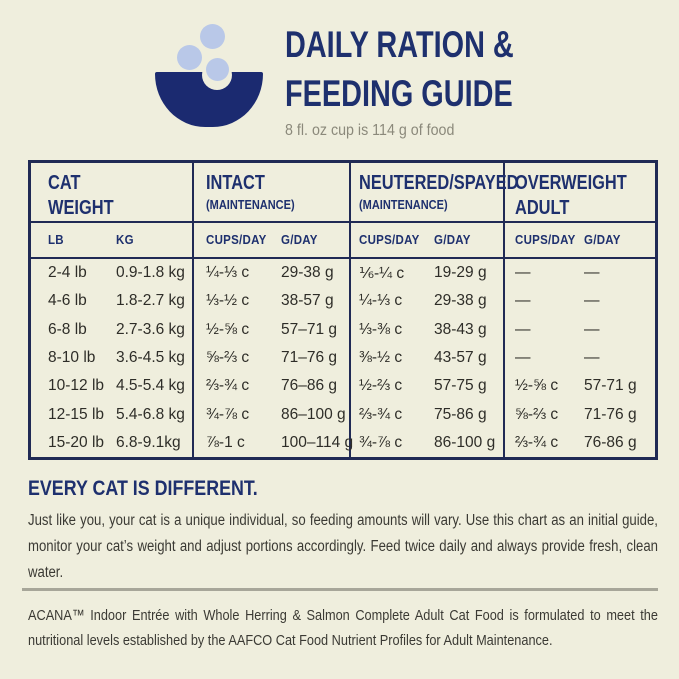 The image size is (679, 679). Describe the element at coordinates (76, 386) in the screenshot. I see `table-cell: 10-12 lb` at that location.